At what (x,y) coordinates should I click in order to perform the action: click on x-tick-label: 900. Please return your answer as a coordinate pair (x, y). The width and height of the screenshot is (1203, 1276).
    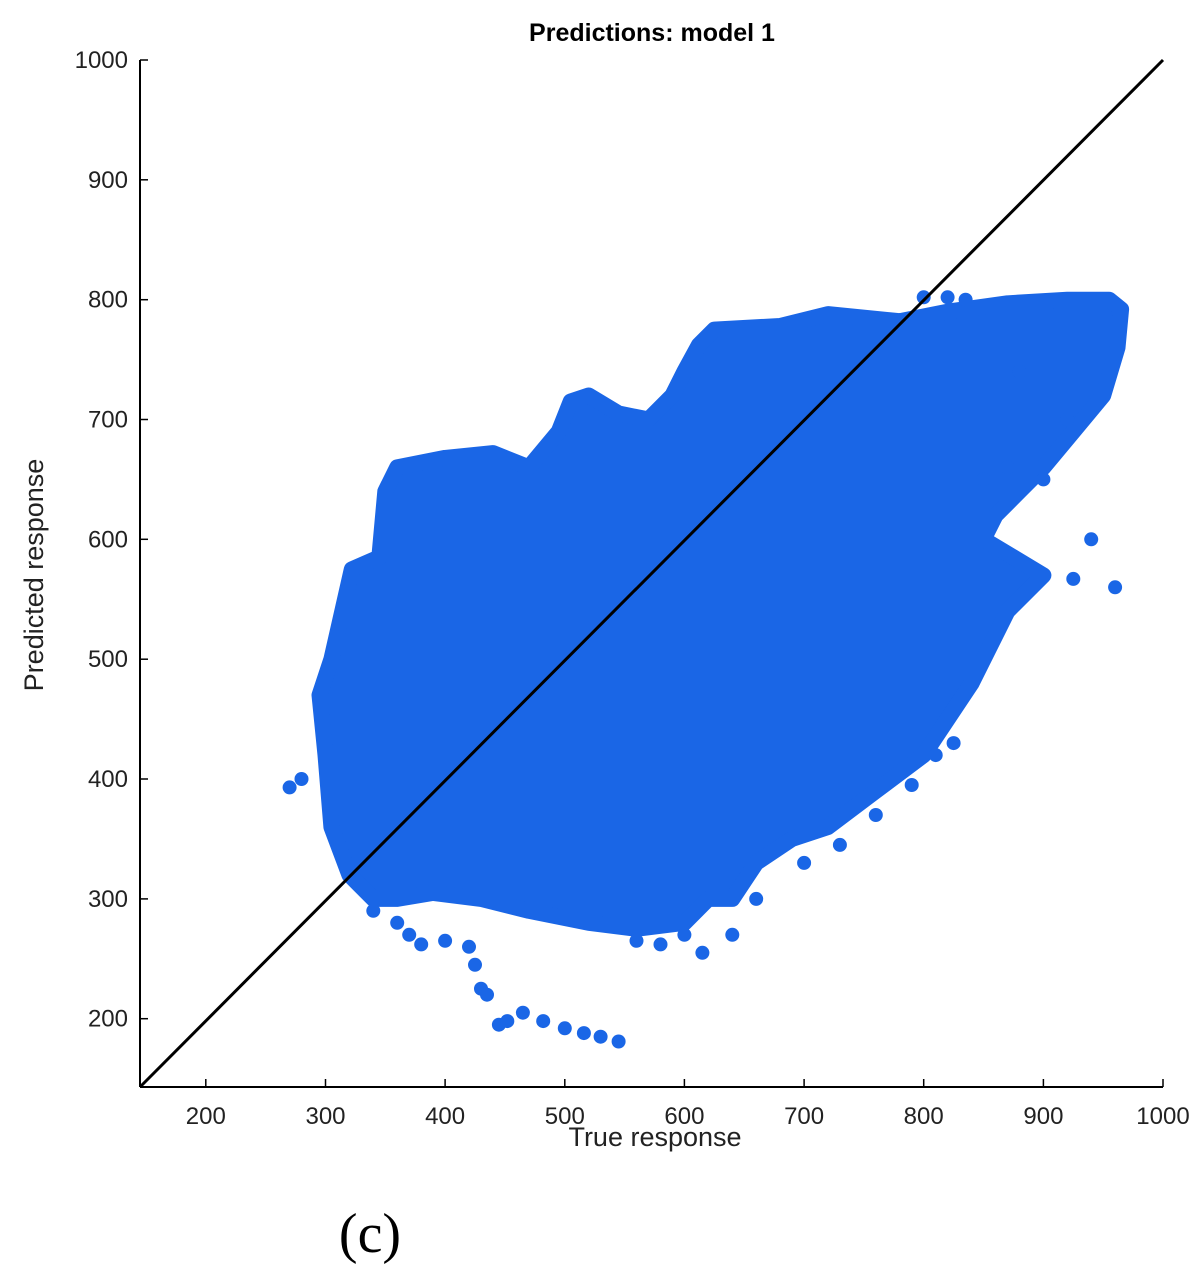
    Looking at the image, I should click on (1043, 1116).